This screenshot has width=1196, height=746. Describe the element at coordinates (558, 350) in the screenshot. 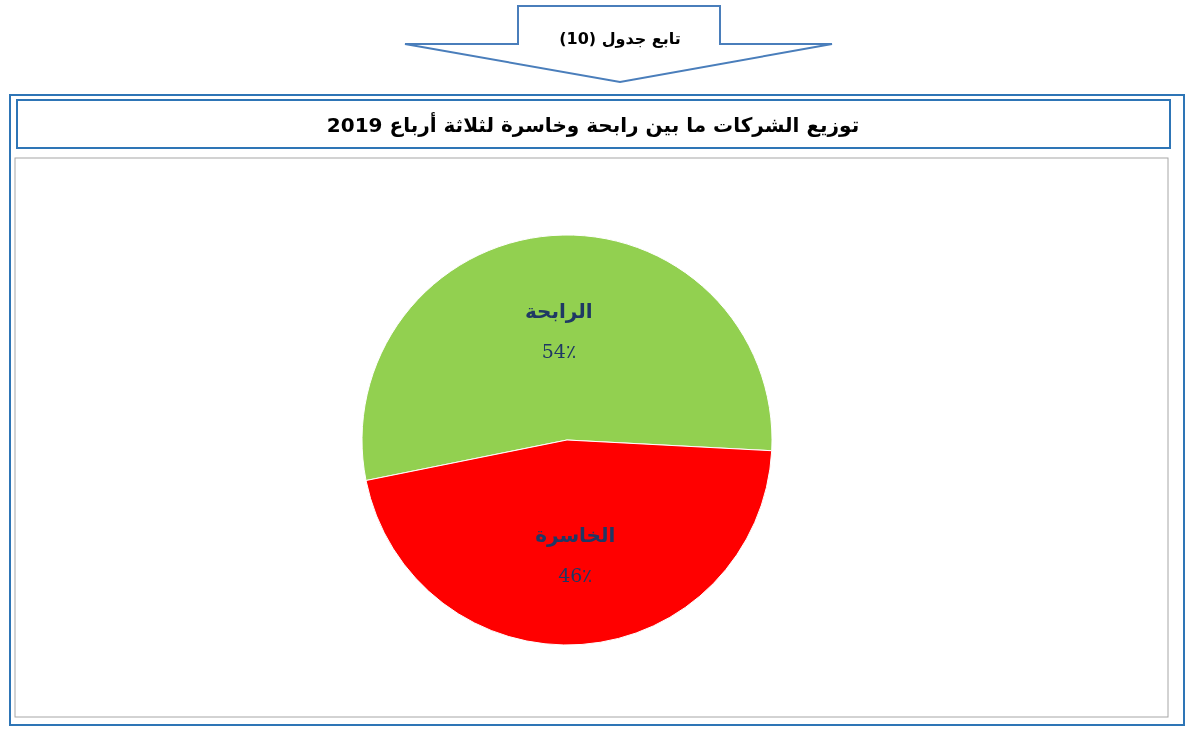

I see `data-label: 54٪` at that location.